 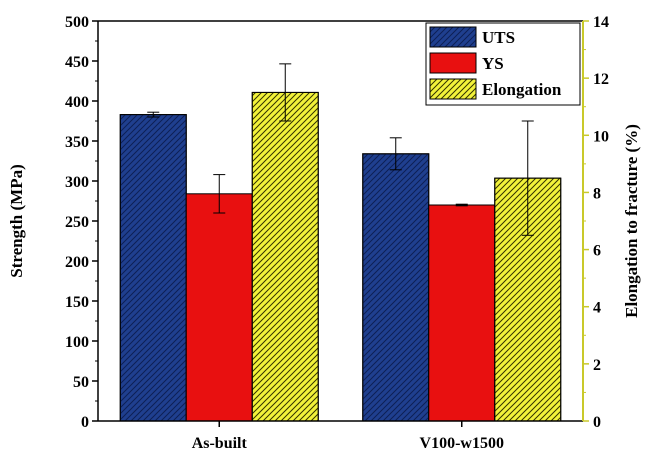 What do you see at coordinates (77, 222) in the screenshot?
I see `y-tick-label-left: 250` at bounding box center [77, 222].